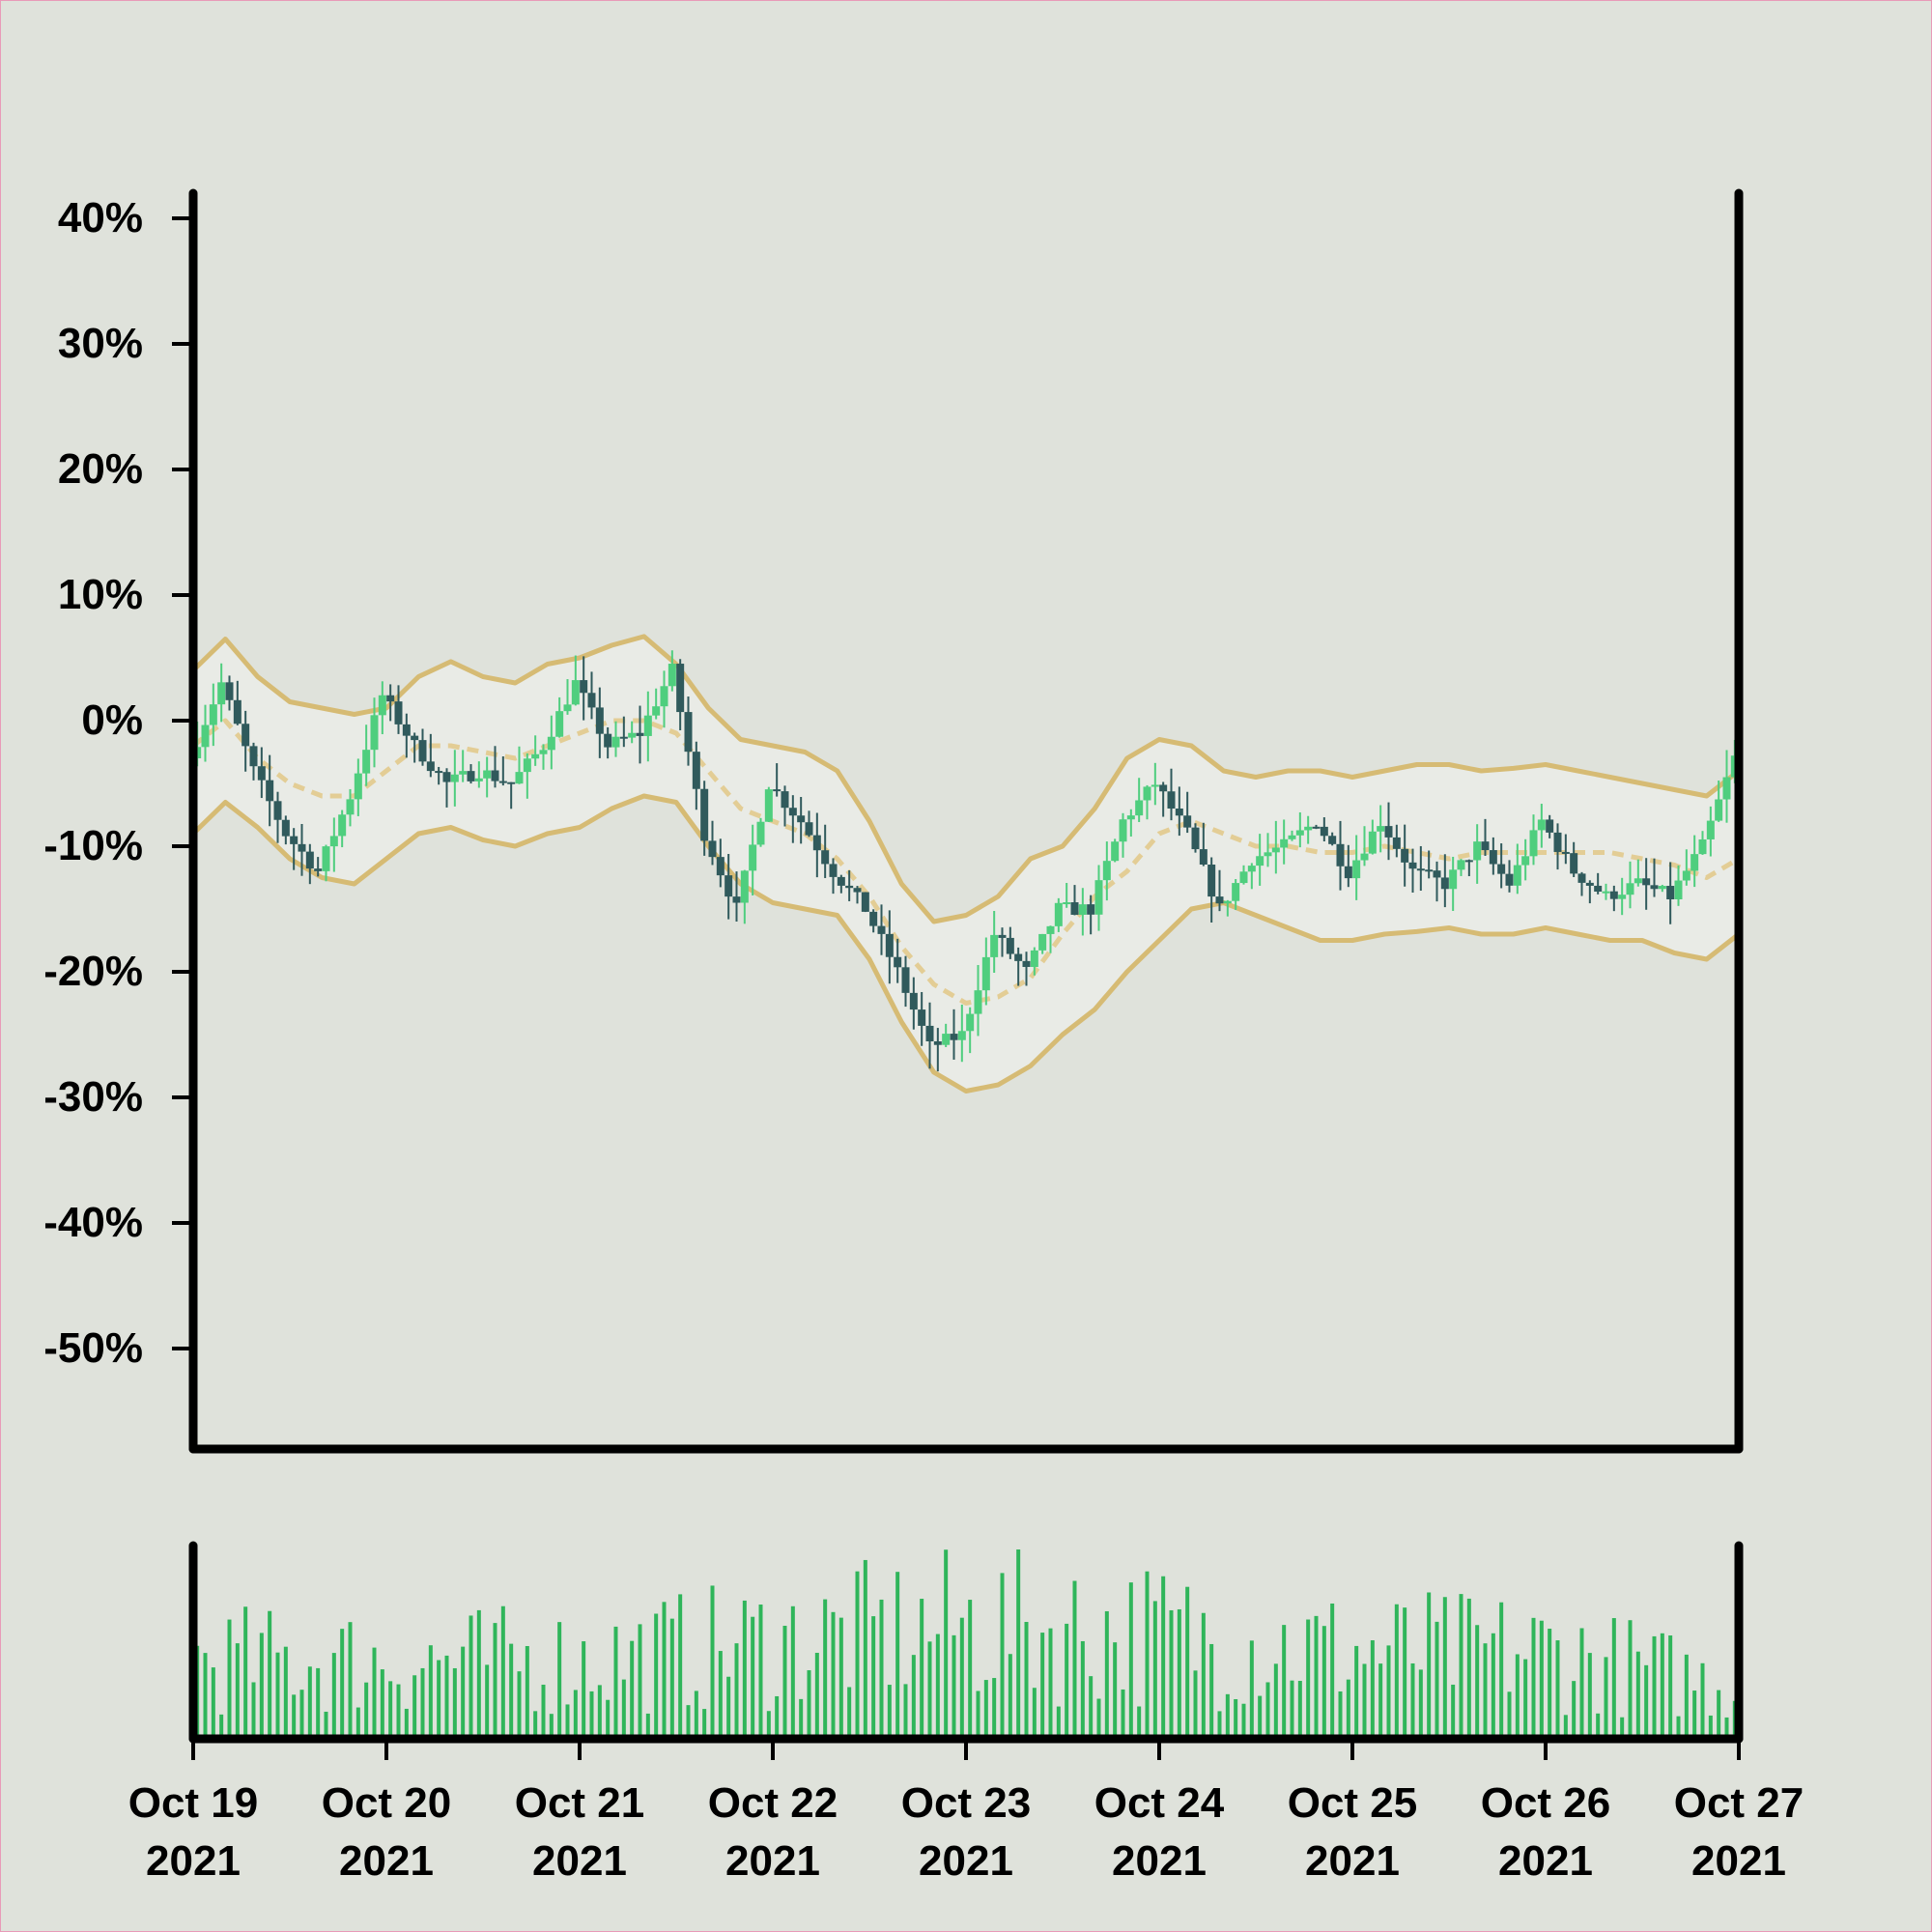 The height and width of the screenshot is (1932, 1932). What do you see at coordinates (1546, 1803) in the screenshot?
I see `x-tick-label-date: Oct 26` at bounding box center [1546, 1803].